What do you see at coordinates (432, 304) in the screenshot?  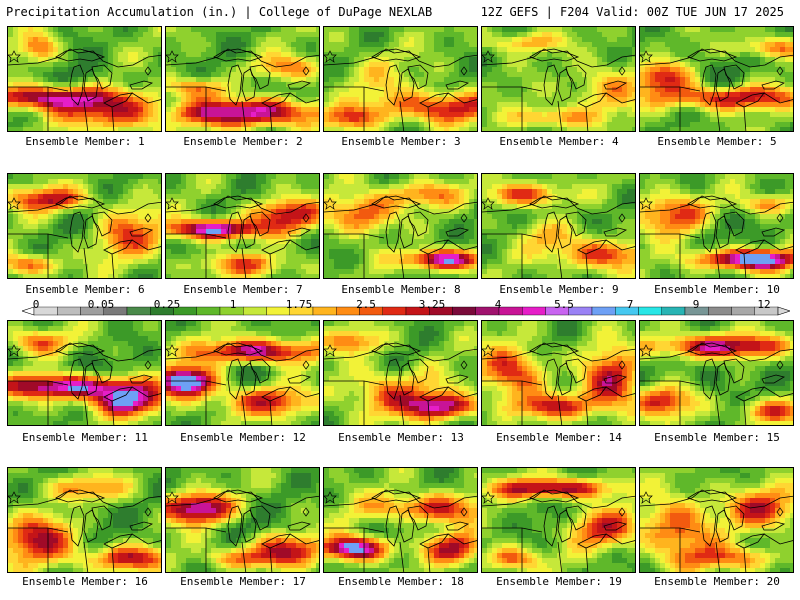 I see `colorbar-tick-label: 3.25` at bounding box center [432, 304].